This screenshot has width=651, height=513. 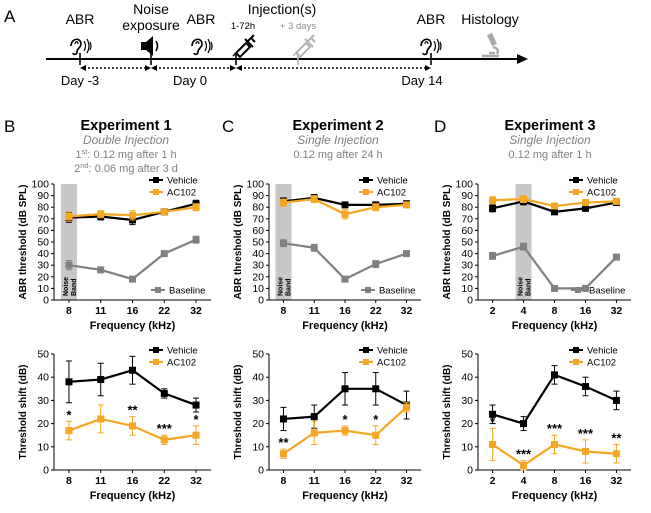 I want to click on y-axis-label: Threshold shift (dB), so click(x=447, y=412).